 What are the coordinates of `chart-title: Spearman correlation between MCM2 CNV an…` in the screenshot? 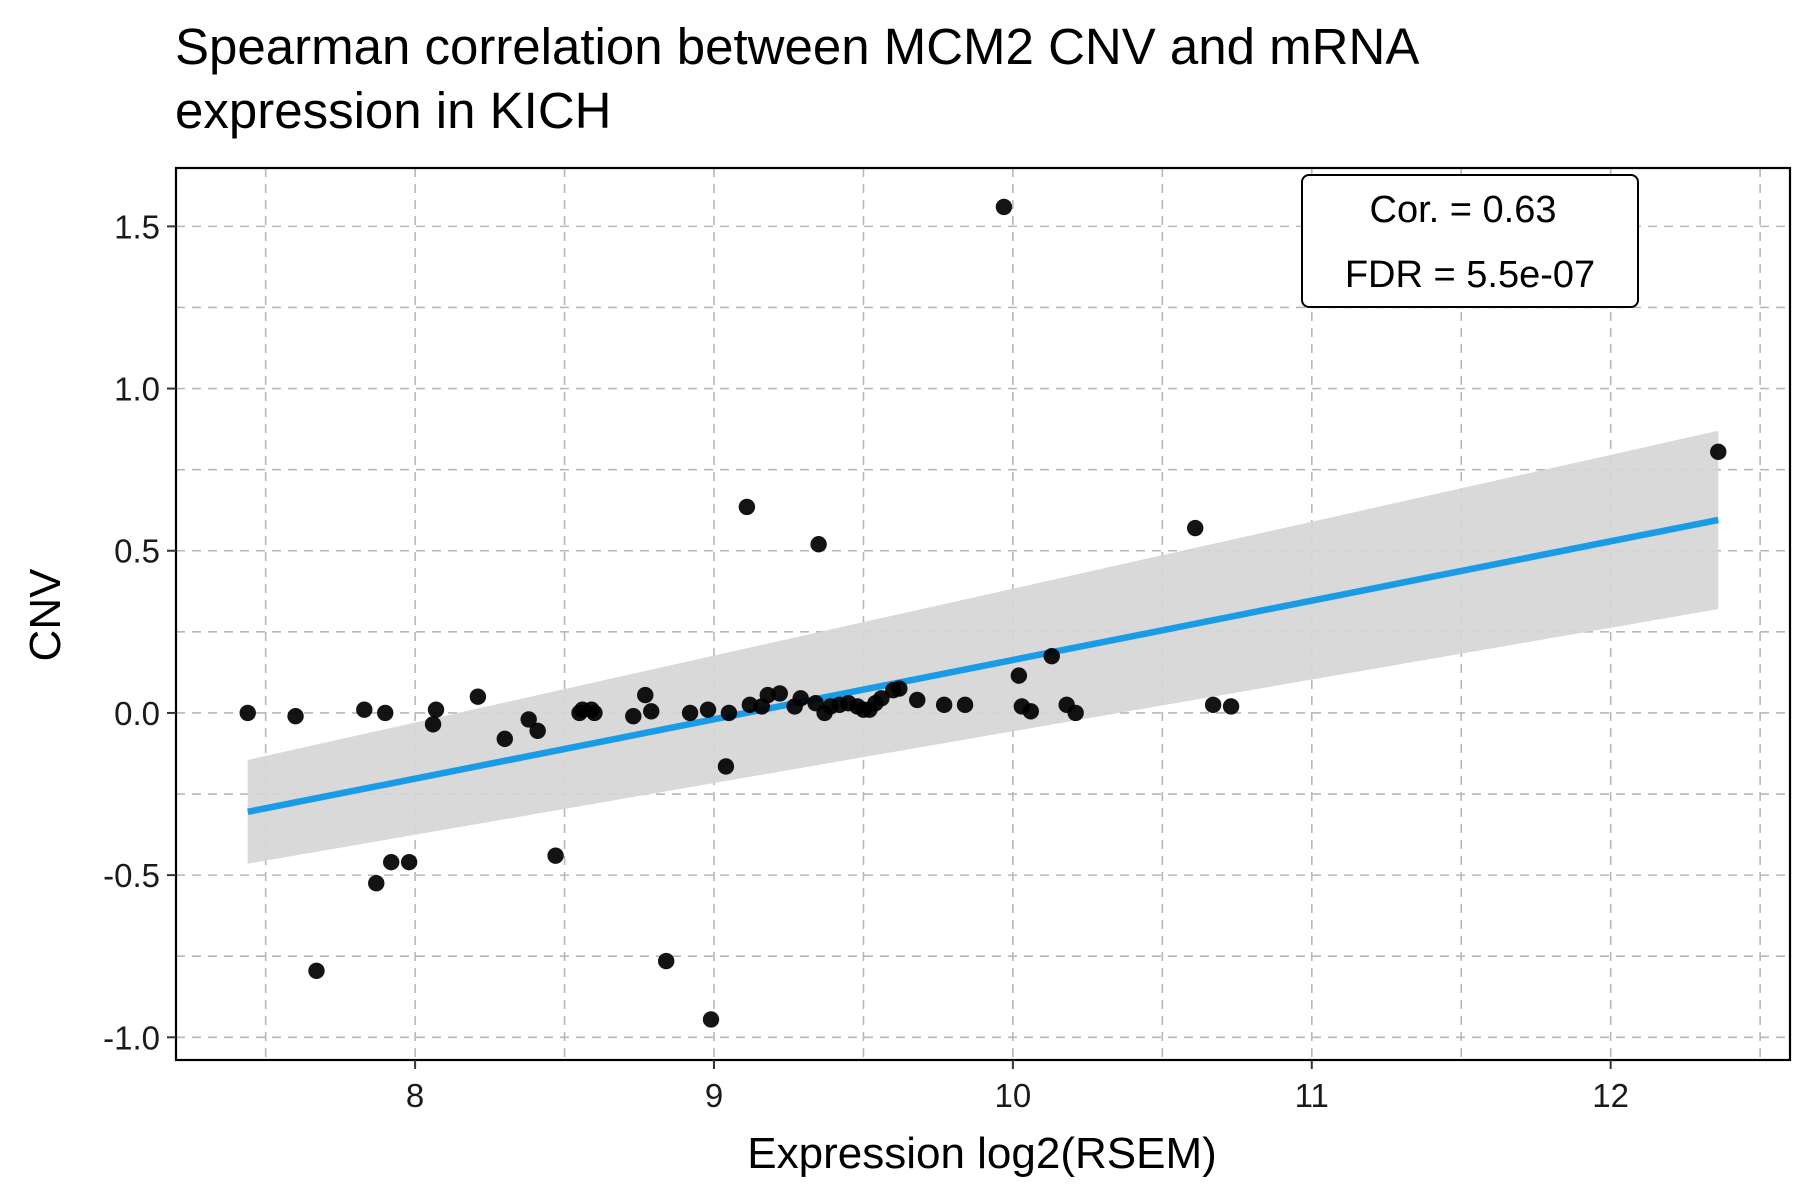 It's located at (797, 78).